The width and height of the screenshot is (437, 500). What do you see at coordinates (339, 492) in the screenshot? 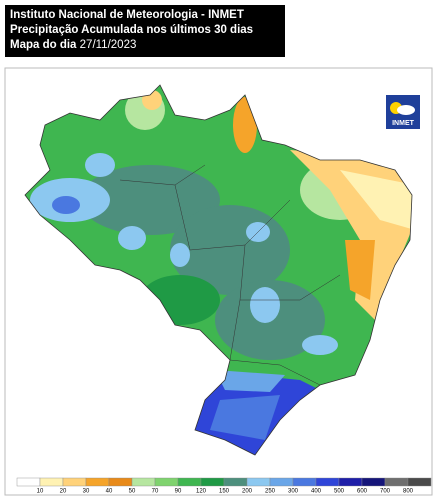
I see `legend-tick-label: 500` at bounding box center [339, 492].